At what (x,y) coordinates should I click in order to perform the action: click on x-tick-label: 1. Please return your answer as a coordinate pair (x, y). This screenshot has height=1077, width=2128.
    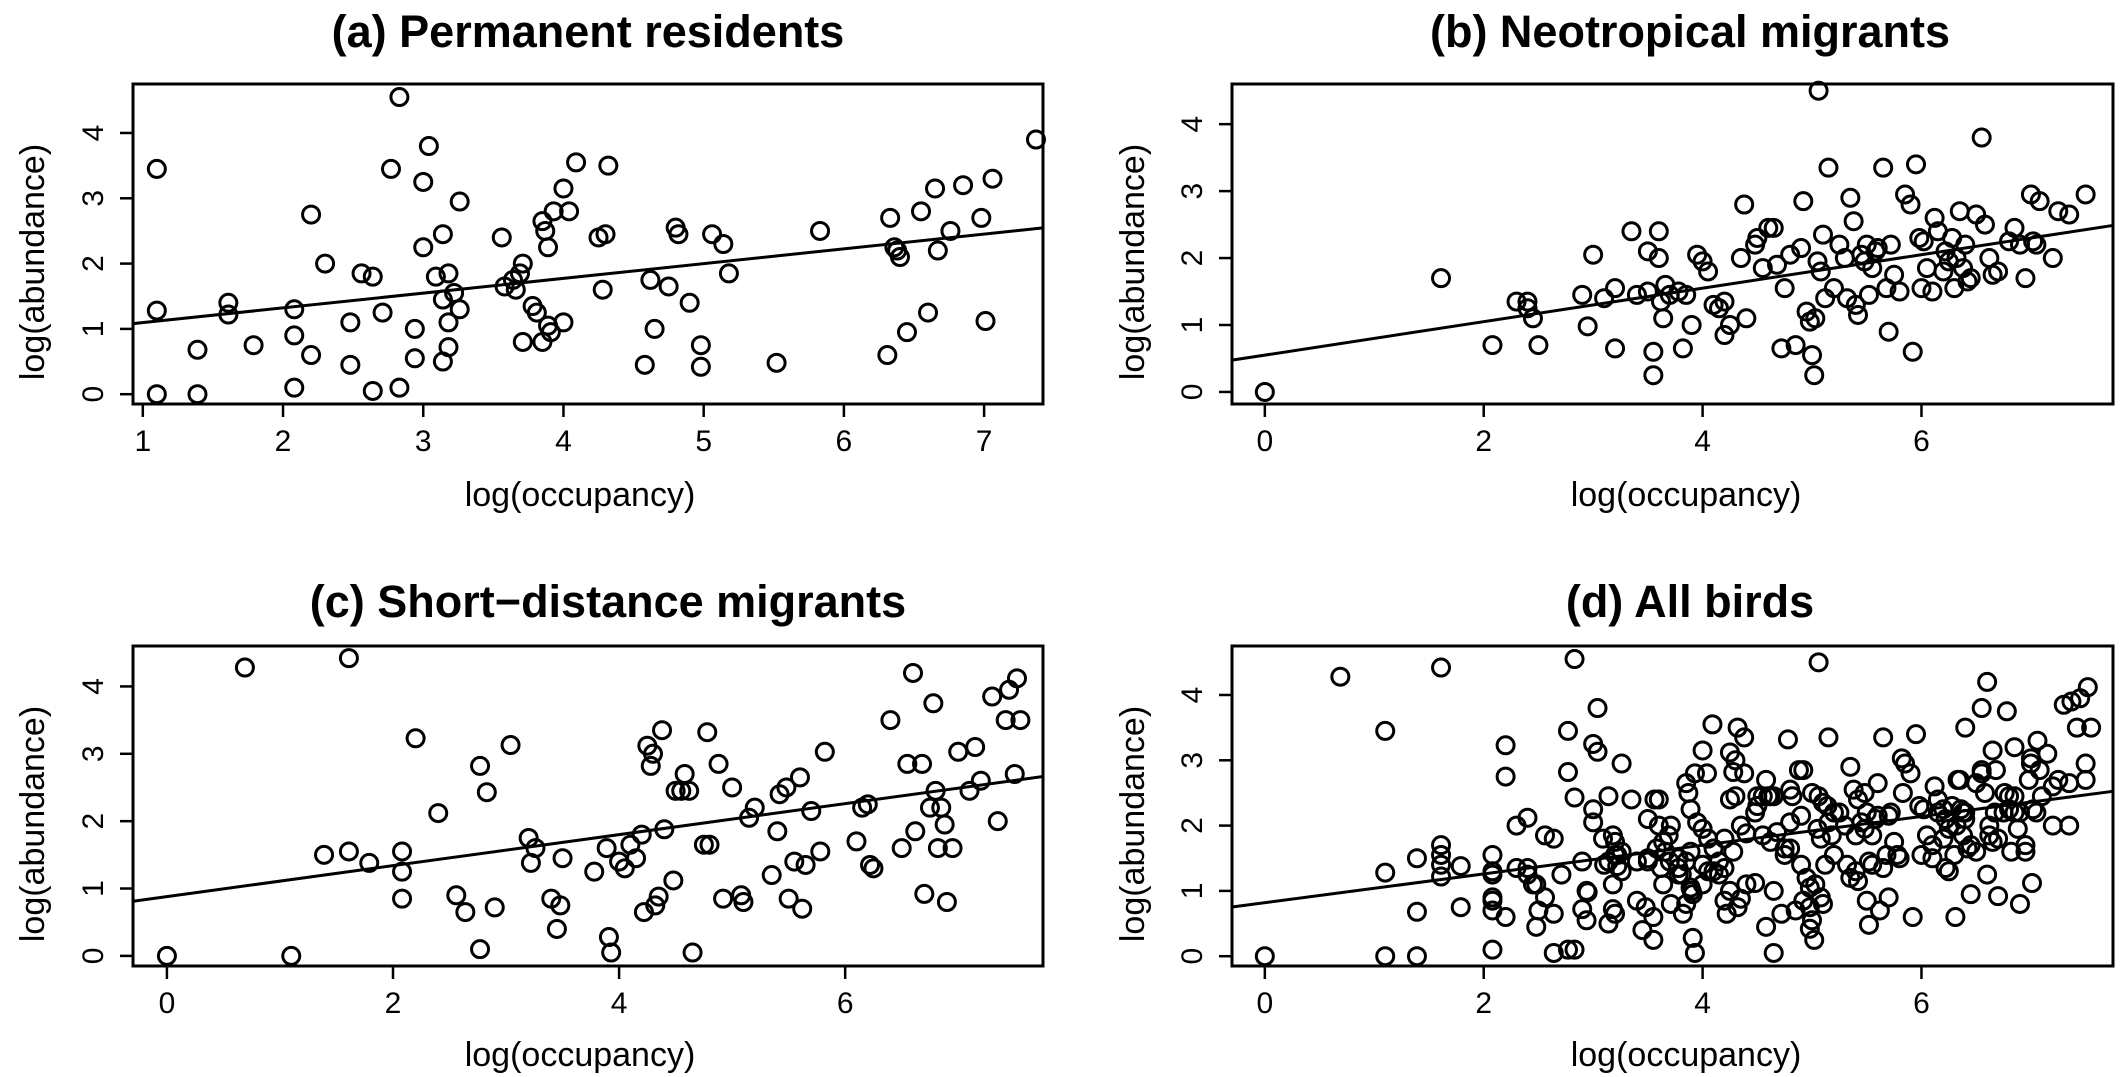
    Looking at the image, I should click on (142, 441).